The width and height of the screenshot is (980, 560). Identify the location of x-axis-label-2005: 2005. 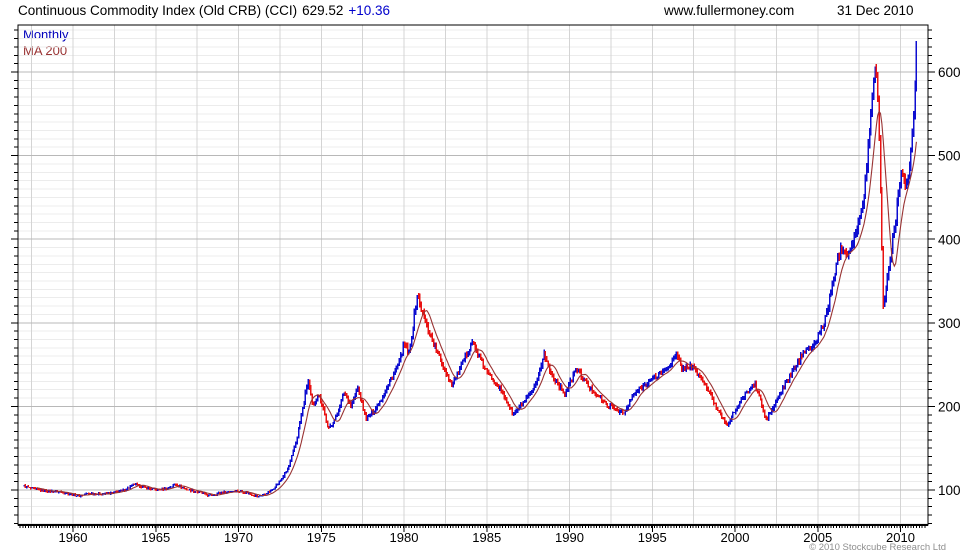
(817, 537).